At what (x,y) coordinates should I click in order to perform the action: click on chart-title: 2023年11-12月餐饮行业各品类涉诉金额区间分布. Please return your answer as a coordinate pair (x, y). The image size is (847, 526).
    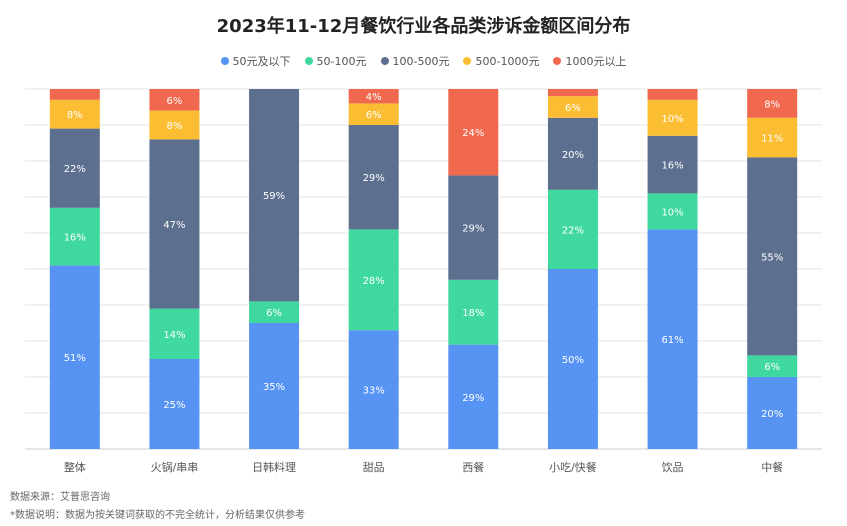
    Looking at the image, I should click on (423, 26).